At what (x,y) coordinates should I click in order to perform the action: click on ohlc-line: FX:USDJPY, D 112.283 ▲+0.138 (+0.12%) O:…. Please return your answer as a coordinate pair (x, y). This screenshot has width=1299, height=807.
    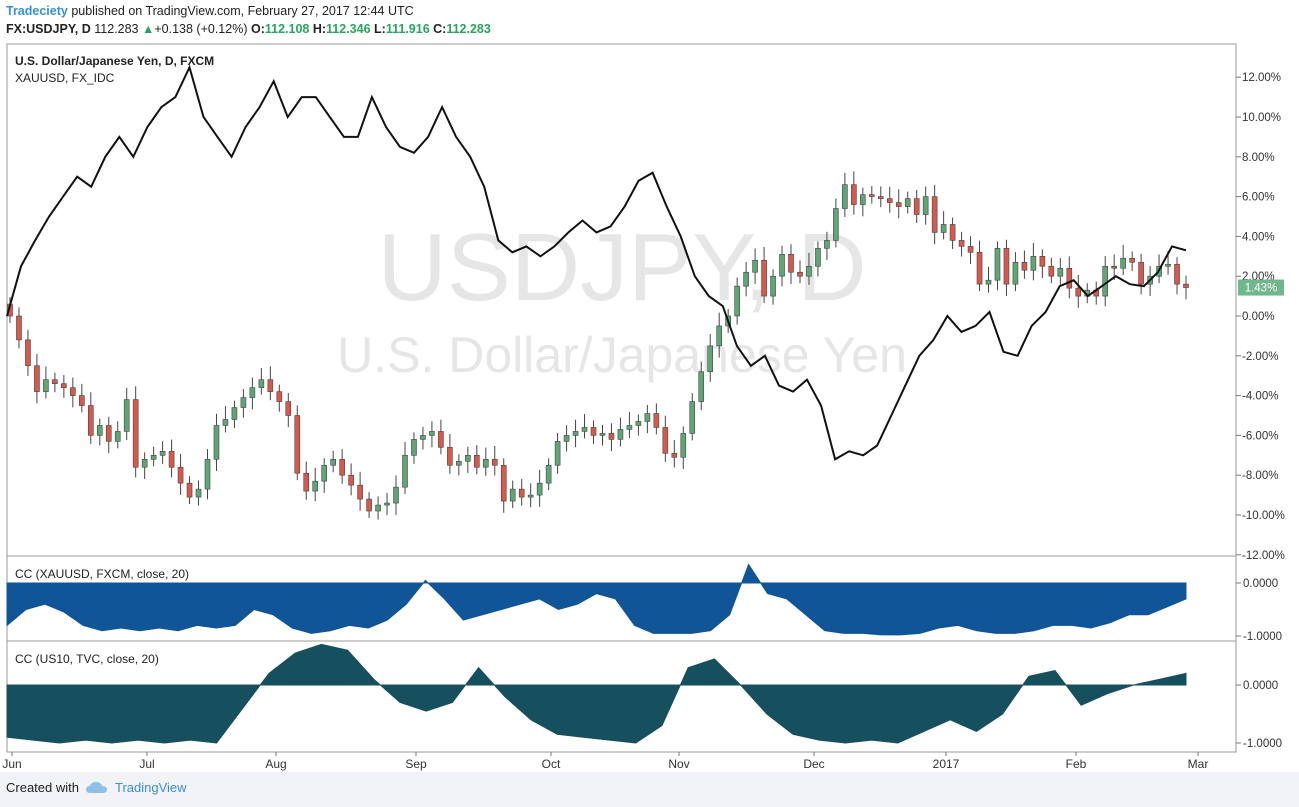
    Looking at the image, I should click on (248, 29).